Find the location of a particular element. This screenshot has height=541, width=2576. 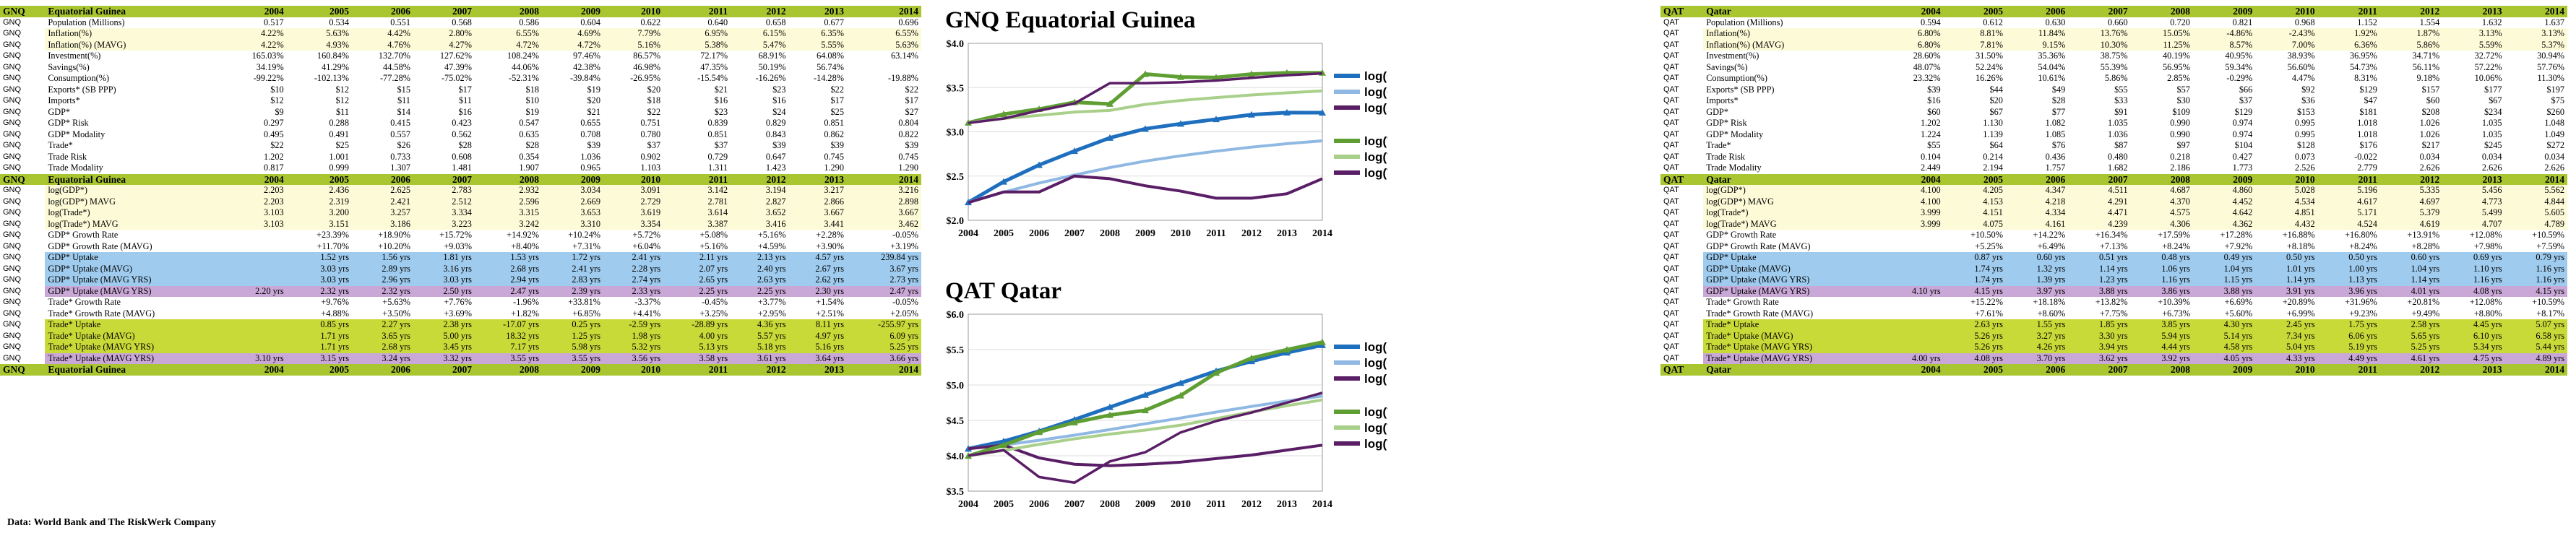

row-label: Imports* is located at coordinates (1795, 101).